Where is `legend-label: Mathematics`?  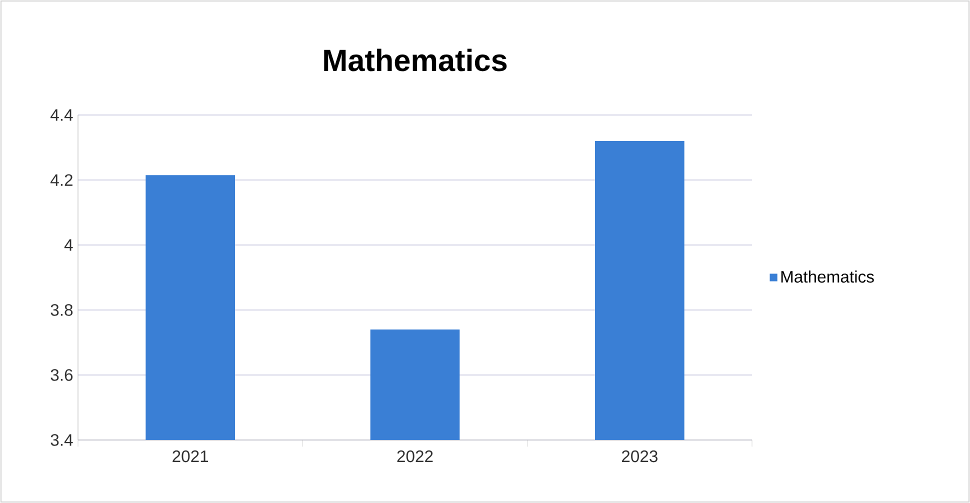
legend-label: Mathematics is located at coordinates (827, 276).